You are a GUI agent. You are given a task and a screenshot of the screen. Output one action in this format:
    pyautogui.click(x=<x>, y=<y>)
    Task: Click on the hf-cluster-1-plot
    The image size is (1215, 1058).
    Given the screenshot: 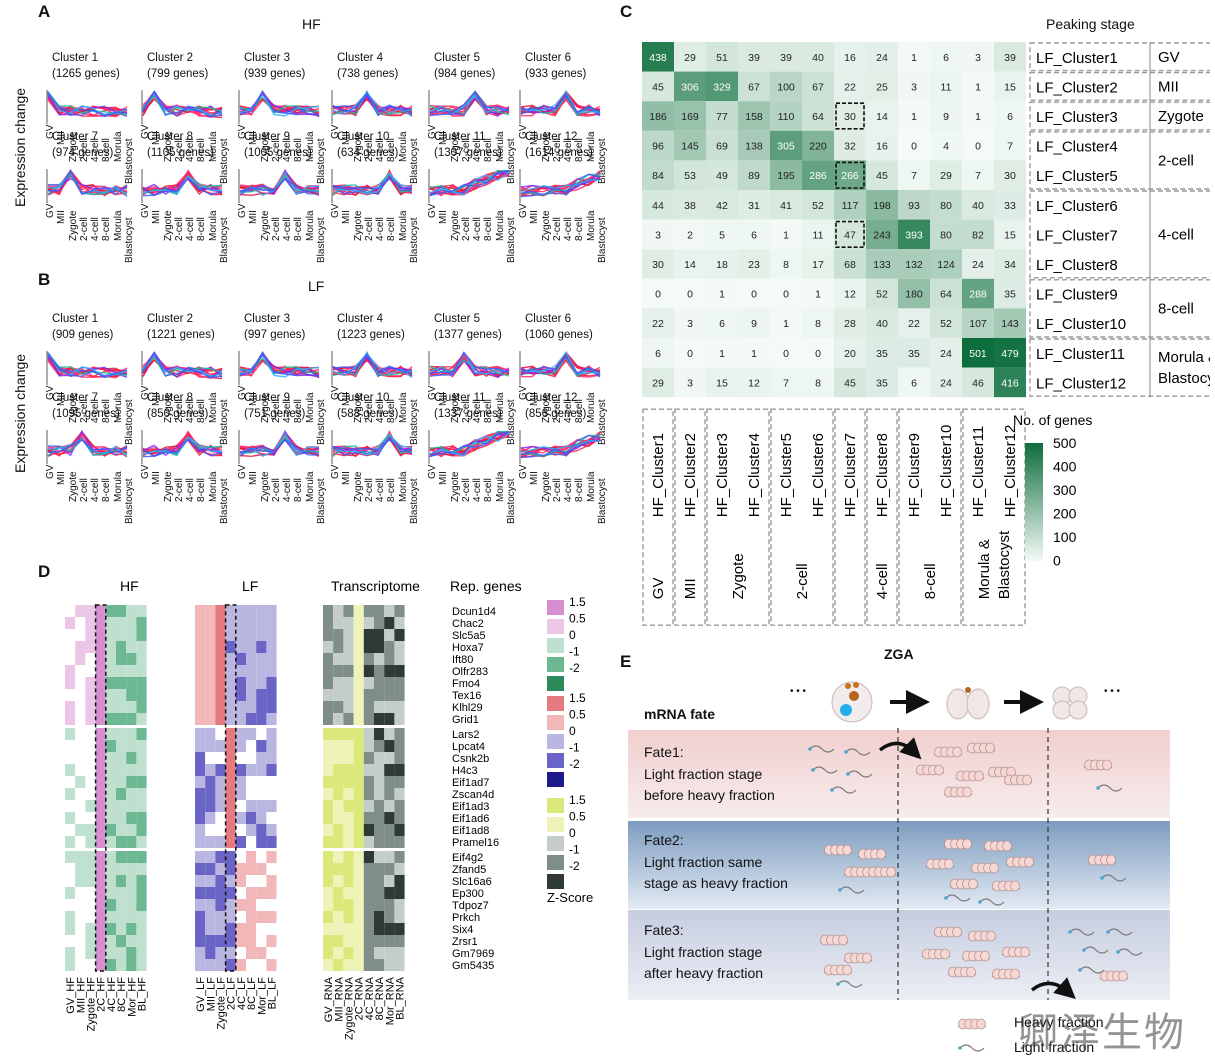 What is the action you would take?
    pyautogui.click(x=87, y=107)
    